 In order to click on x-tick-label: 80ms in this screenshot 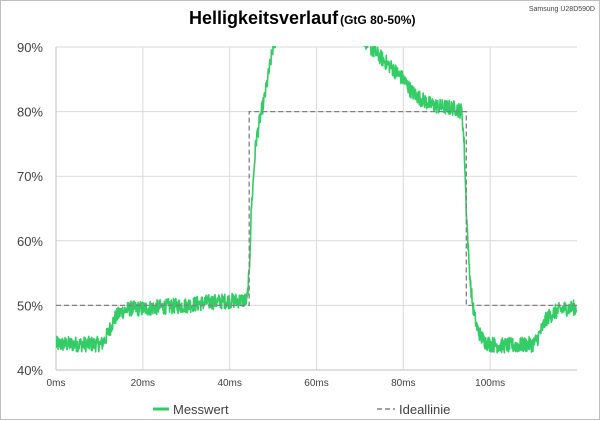, I will do `click(403, 383)`.